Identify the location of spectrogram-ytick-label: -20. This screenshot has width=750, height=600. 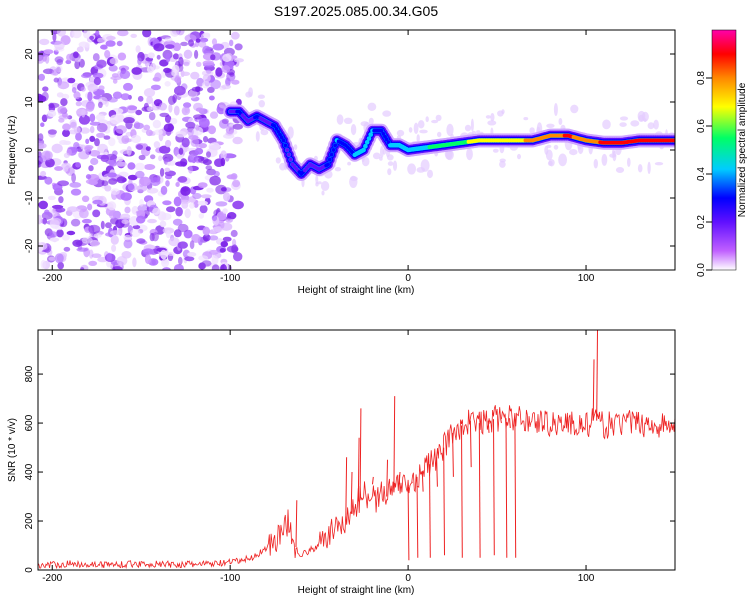
(29, 245).